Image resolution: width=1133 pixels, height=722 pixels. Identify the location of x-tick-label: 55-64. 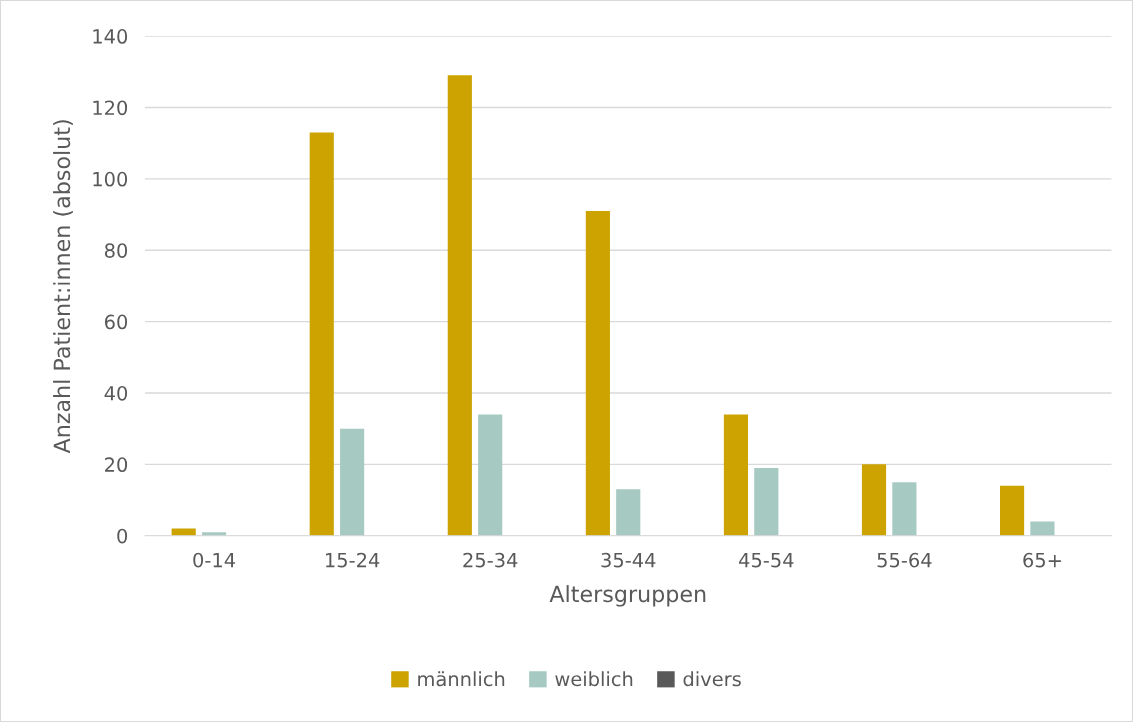
(904, 560).